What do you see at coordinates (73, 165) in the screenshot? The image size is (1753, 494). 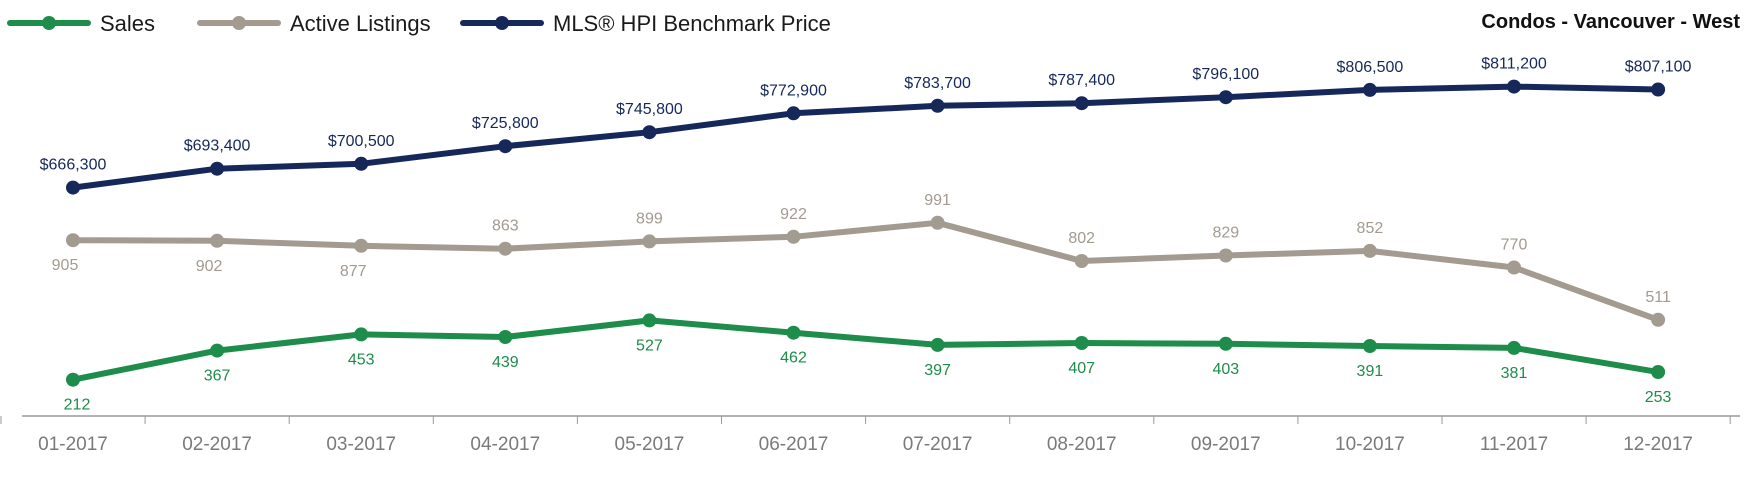 I see `data-label-mls-hpi-benchmark-price: $666,300` at bounding box center [73, 165].